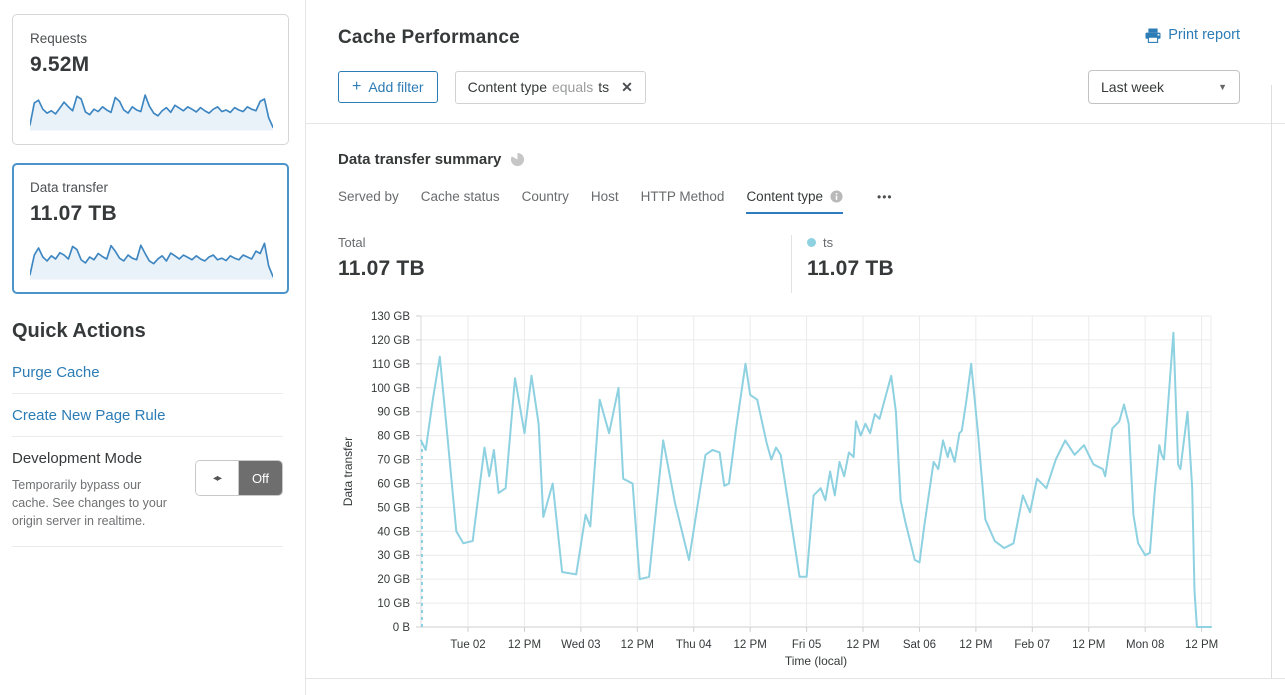 The width and height of the screenshot is (1285, 695). I want to click on ts-legend-dot-icon, so click(811, 242).